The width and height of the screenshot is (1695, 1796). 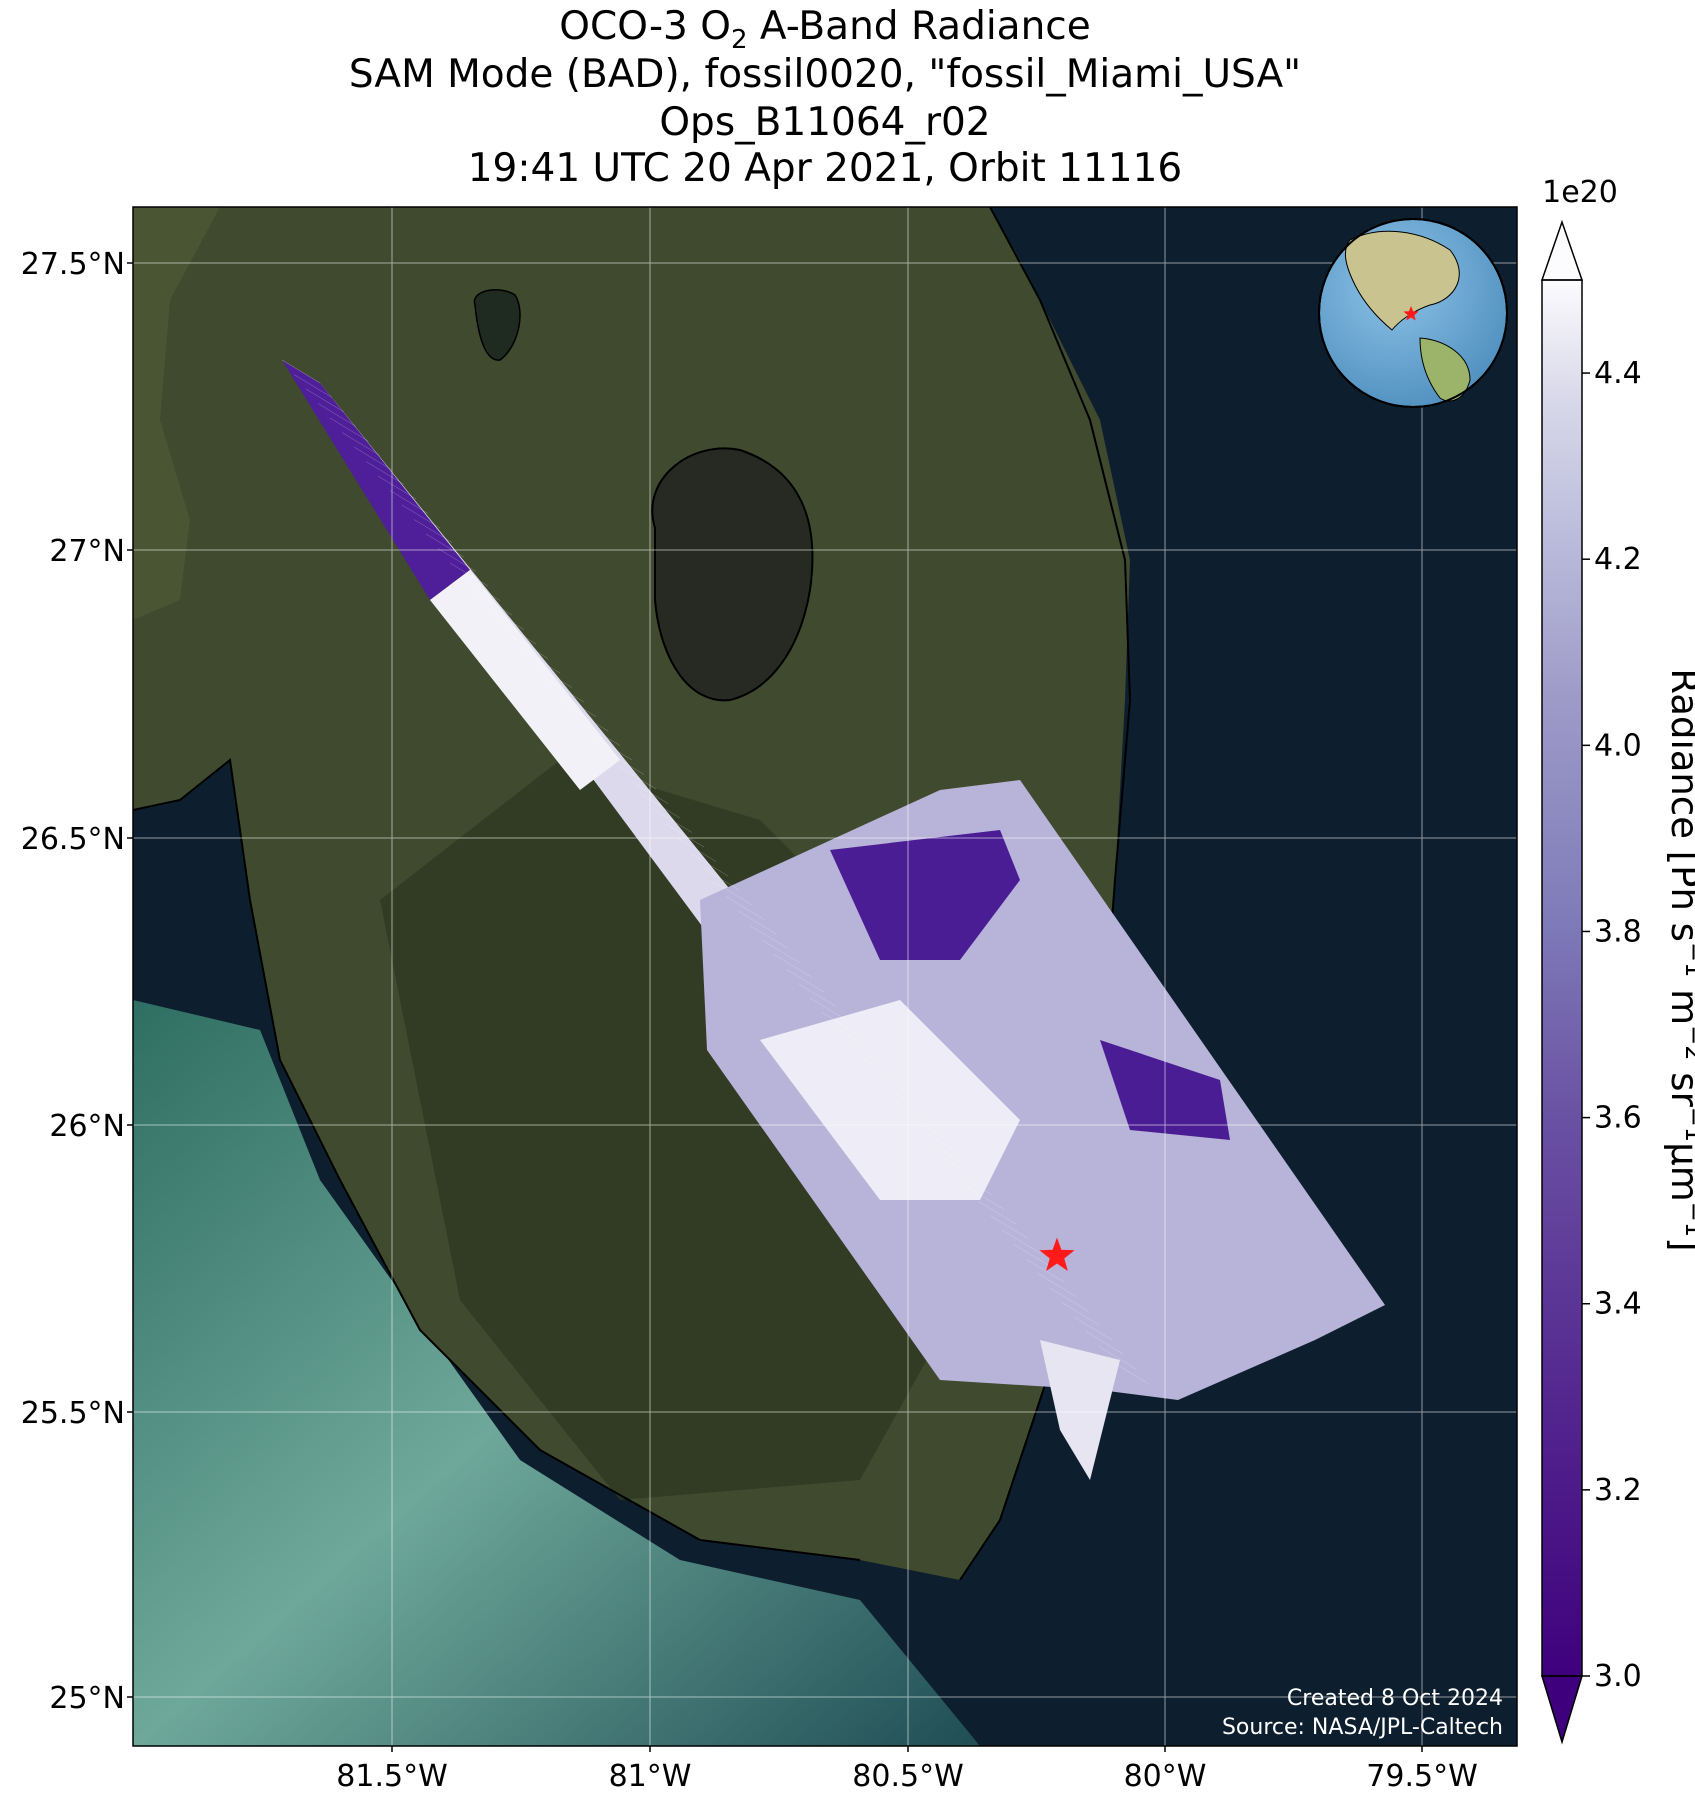 What do you see at coordinates (176, 413) in the screenshot?
I see `west-land` at bounding box center [176, 413].